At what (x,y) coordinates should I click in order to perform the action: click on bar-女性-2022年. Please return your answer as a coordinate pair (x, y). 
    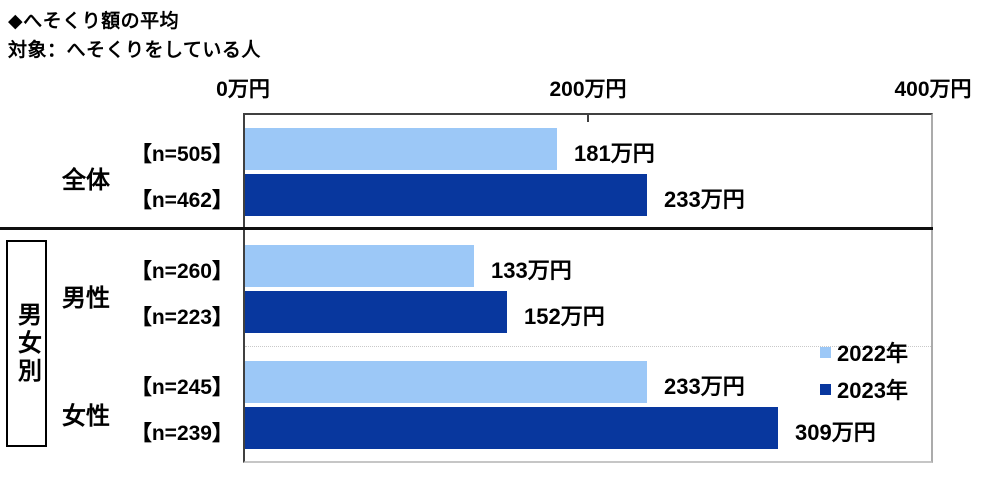
    Looking at the image, I should click on (446, 382).